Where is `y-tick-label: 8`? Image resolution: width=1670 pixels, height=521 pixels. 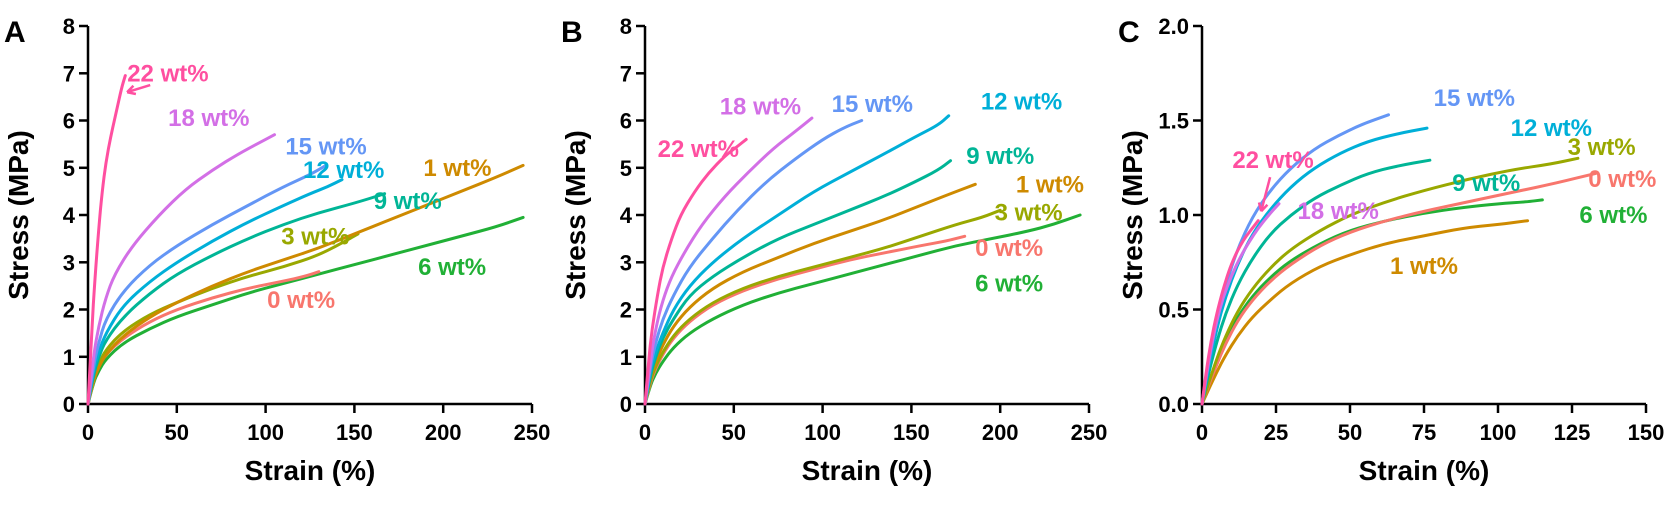 y-tick-label: 8 is located at coordinates (69, 26).